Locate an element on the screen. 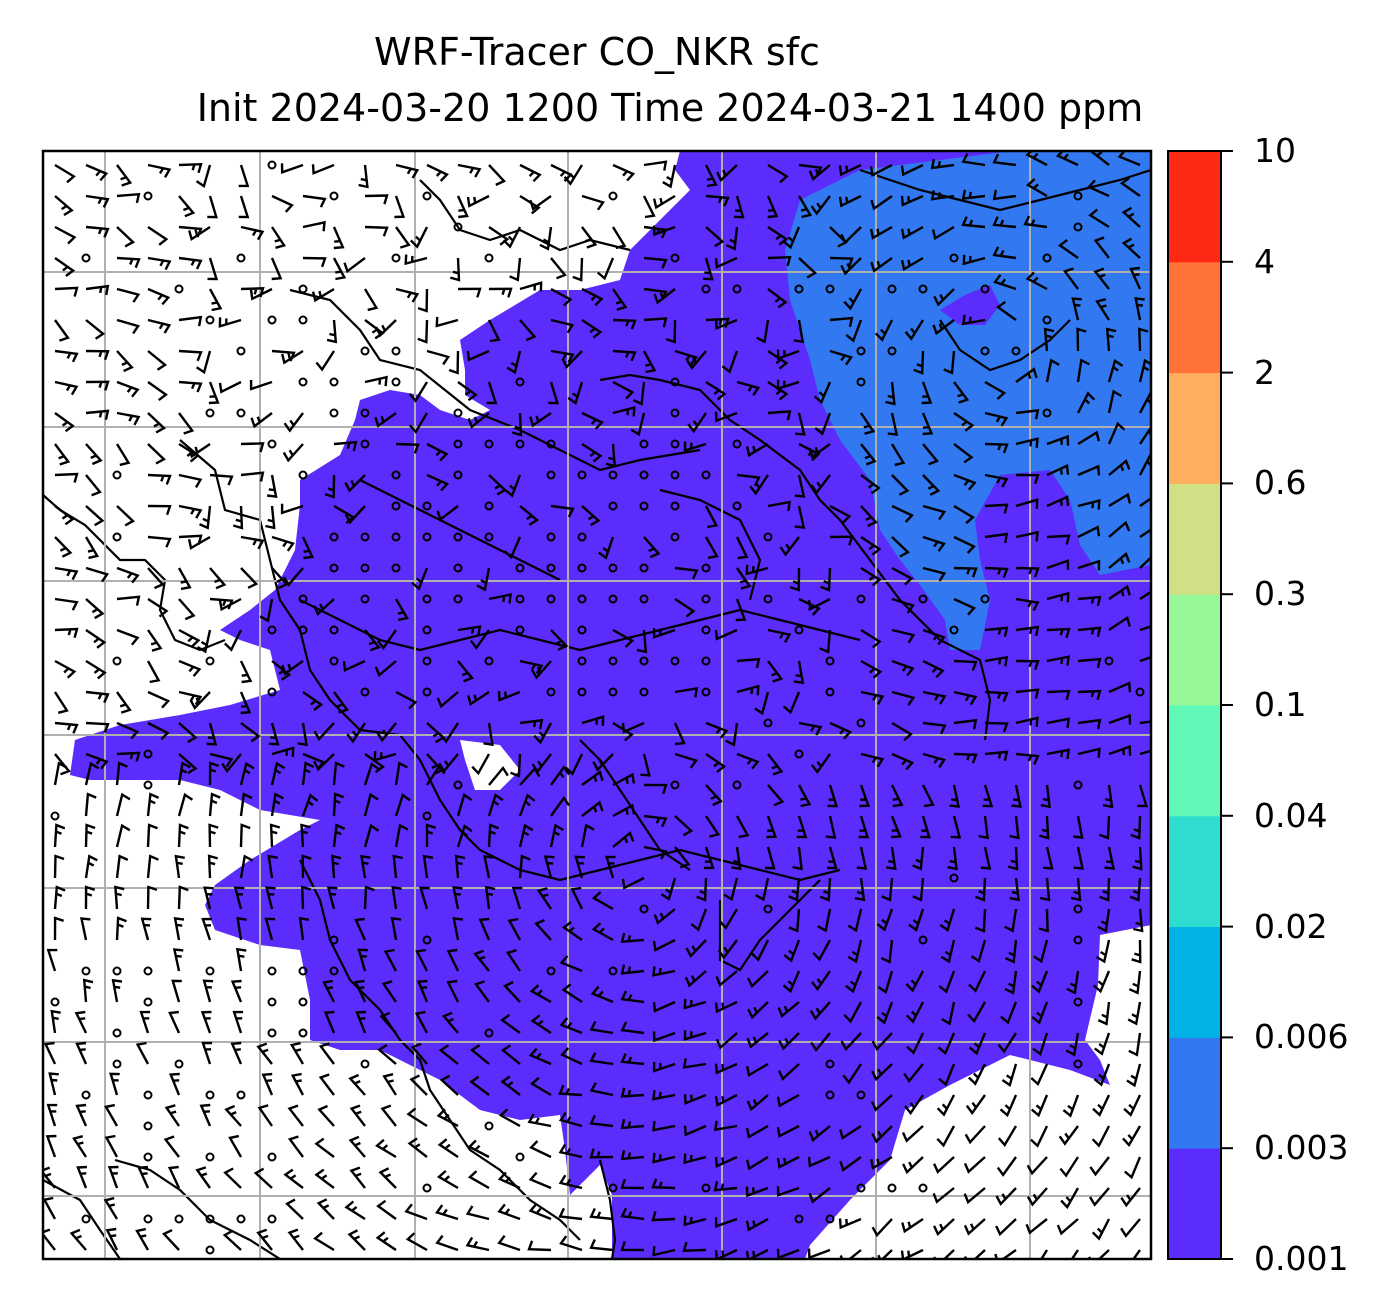 The height and width of the screenshot is (1313, 1400). colorbar-tick-label: 0.001 is located at coordinates (1301, 1258).